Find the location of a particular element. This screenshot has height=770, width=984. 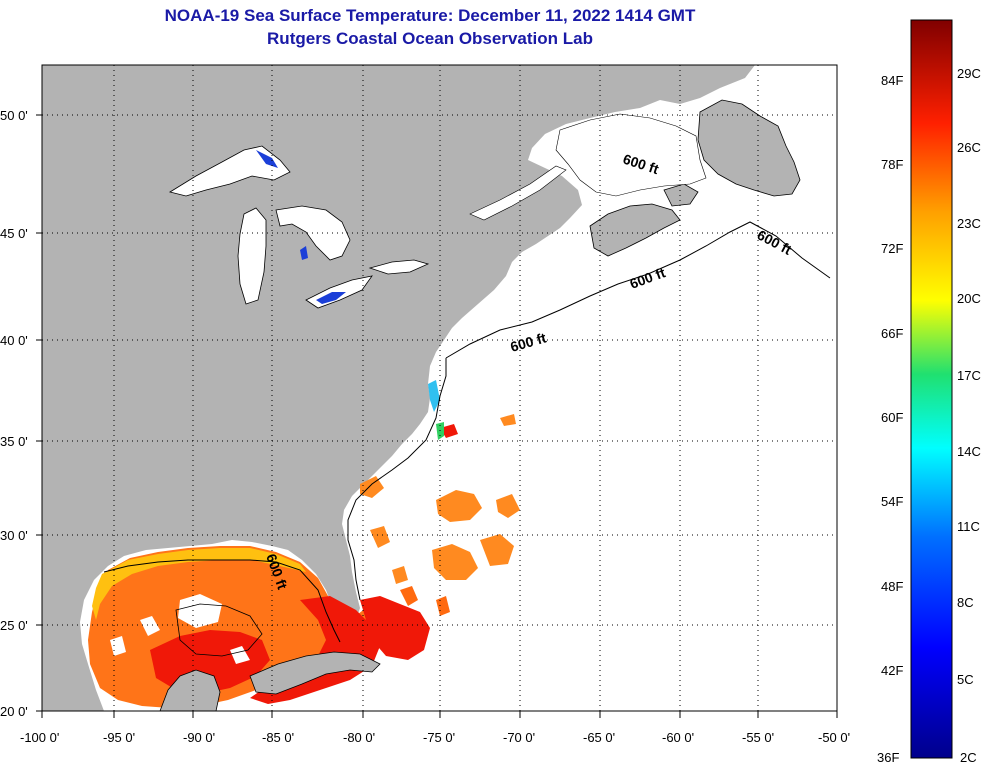

lat-tick-30: 30 0' is located at coordinates (14, 535).